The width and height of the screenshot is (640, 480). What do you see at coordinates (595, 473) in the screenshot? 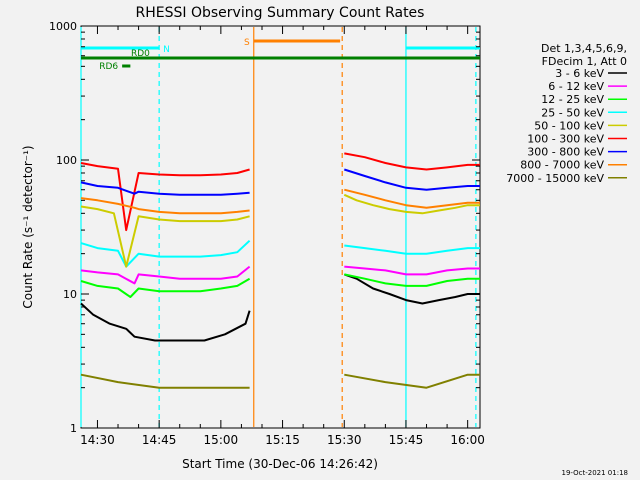
I see `generated-timestamp: 19-Oct-2021 01:18` at bounding box center [595, 473].